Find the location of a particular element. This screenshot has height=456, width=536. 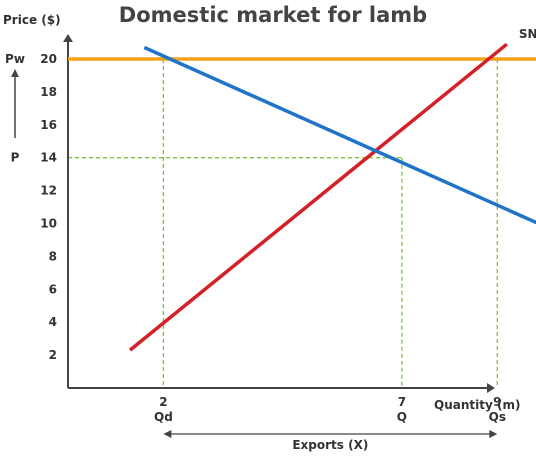

y-tick-20: 20 is located at coordinates (48, 59).